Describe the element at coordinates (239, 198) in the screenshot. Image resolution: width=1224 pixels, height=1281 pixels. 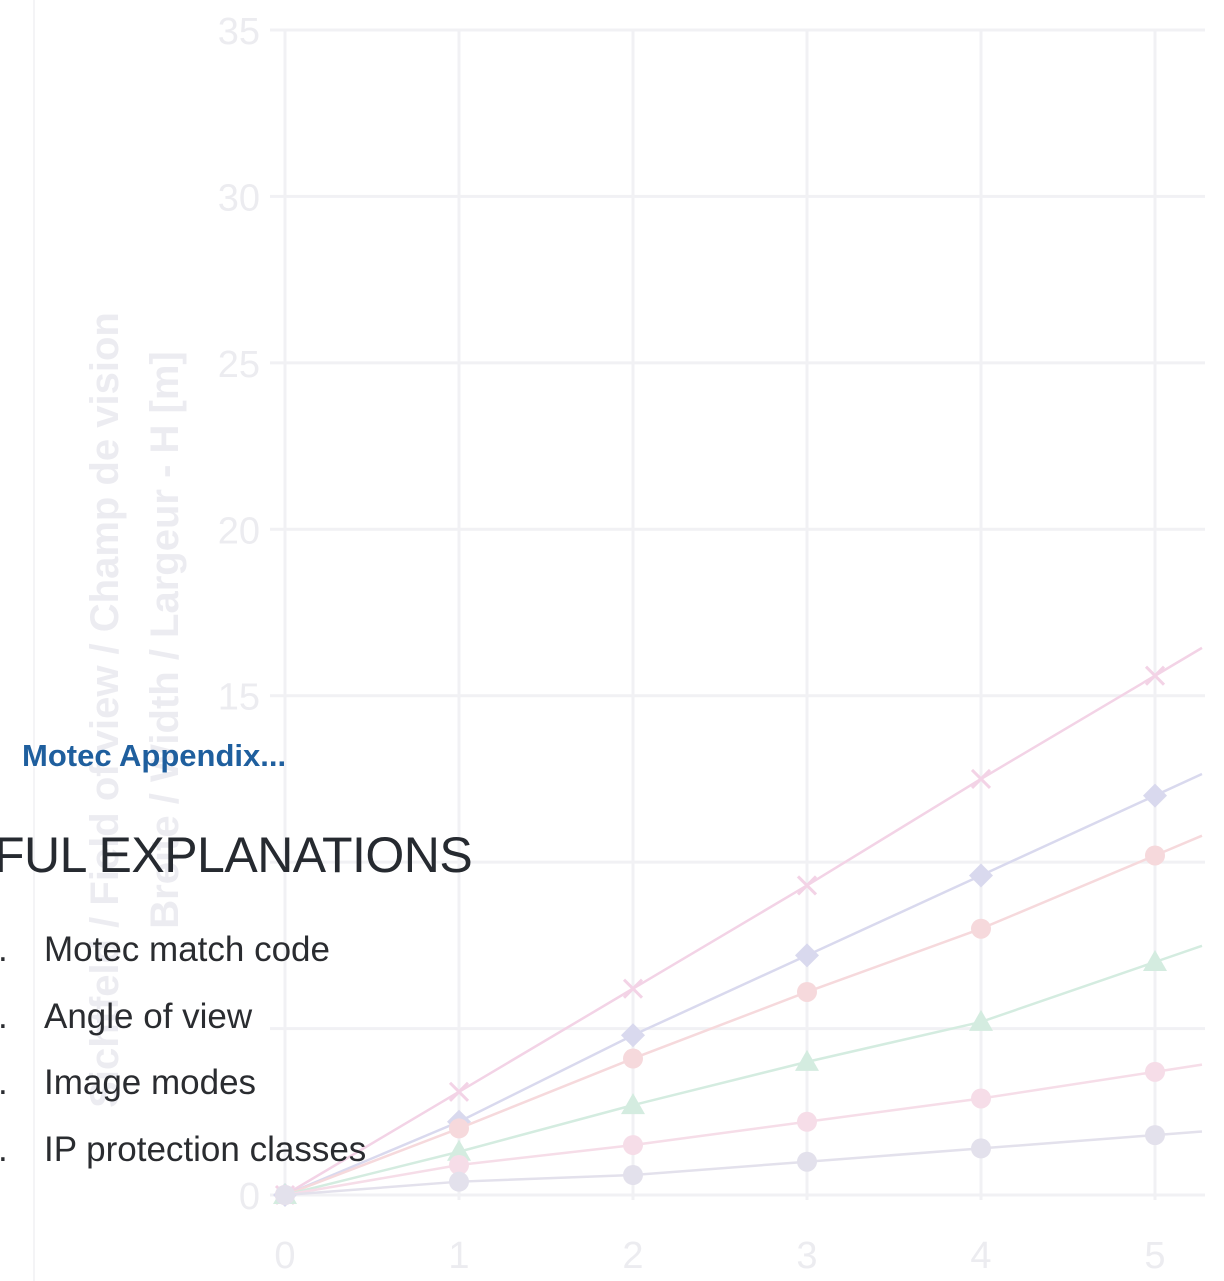
I see `y-tick-label: 30` at that location.